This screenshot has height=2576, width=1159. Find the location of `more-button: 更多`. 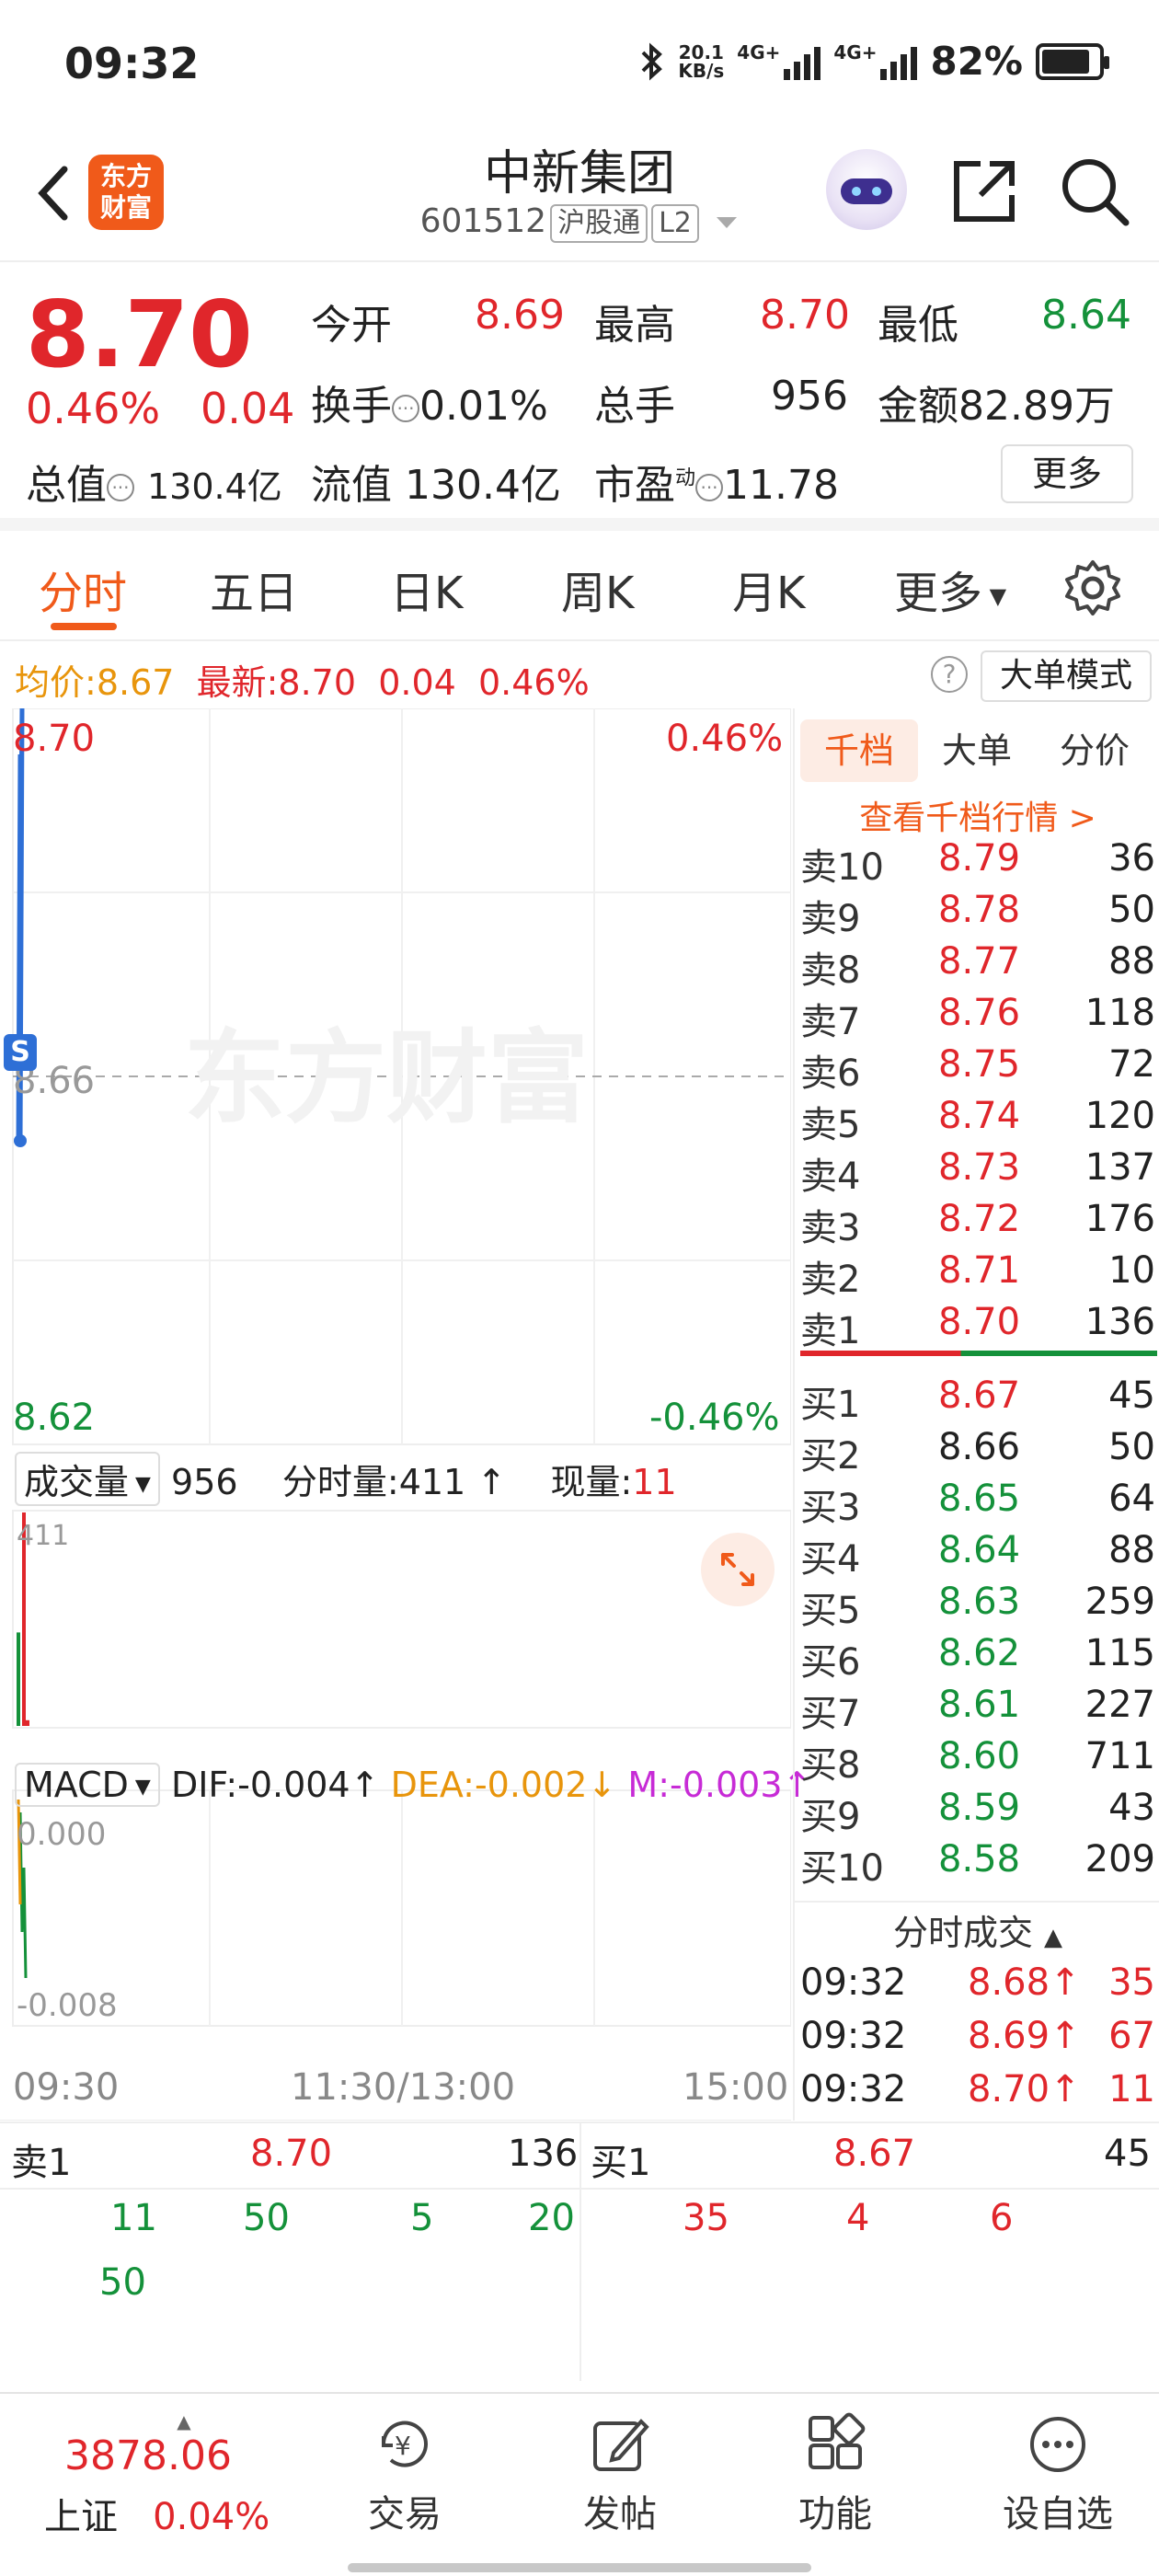

more-button: 更多 is located at coordinates (1067, 473).